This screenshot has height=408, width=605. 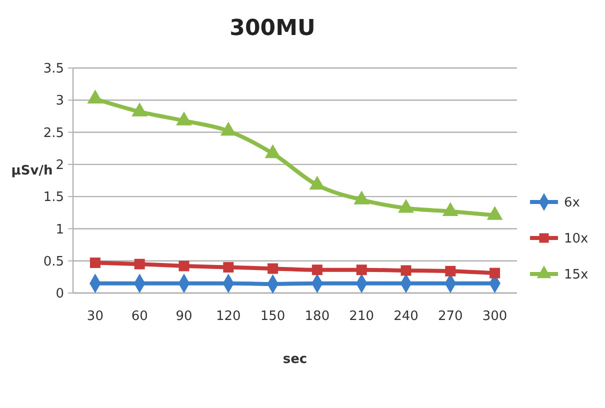 What do you see at coordinates (450, 316) in the screenshot?
I see `x-tick-label: 270` at bounding box center [450, 316].